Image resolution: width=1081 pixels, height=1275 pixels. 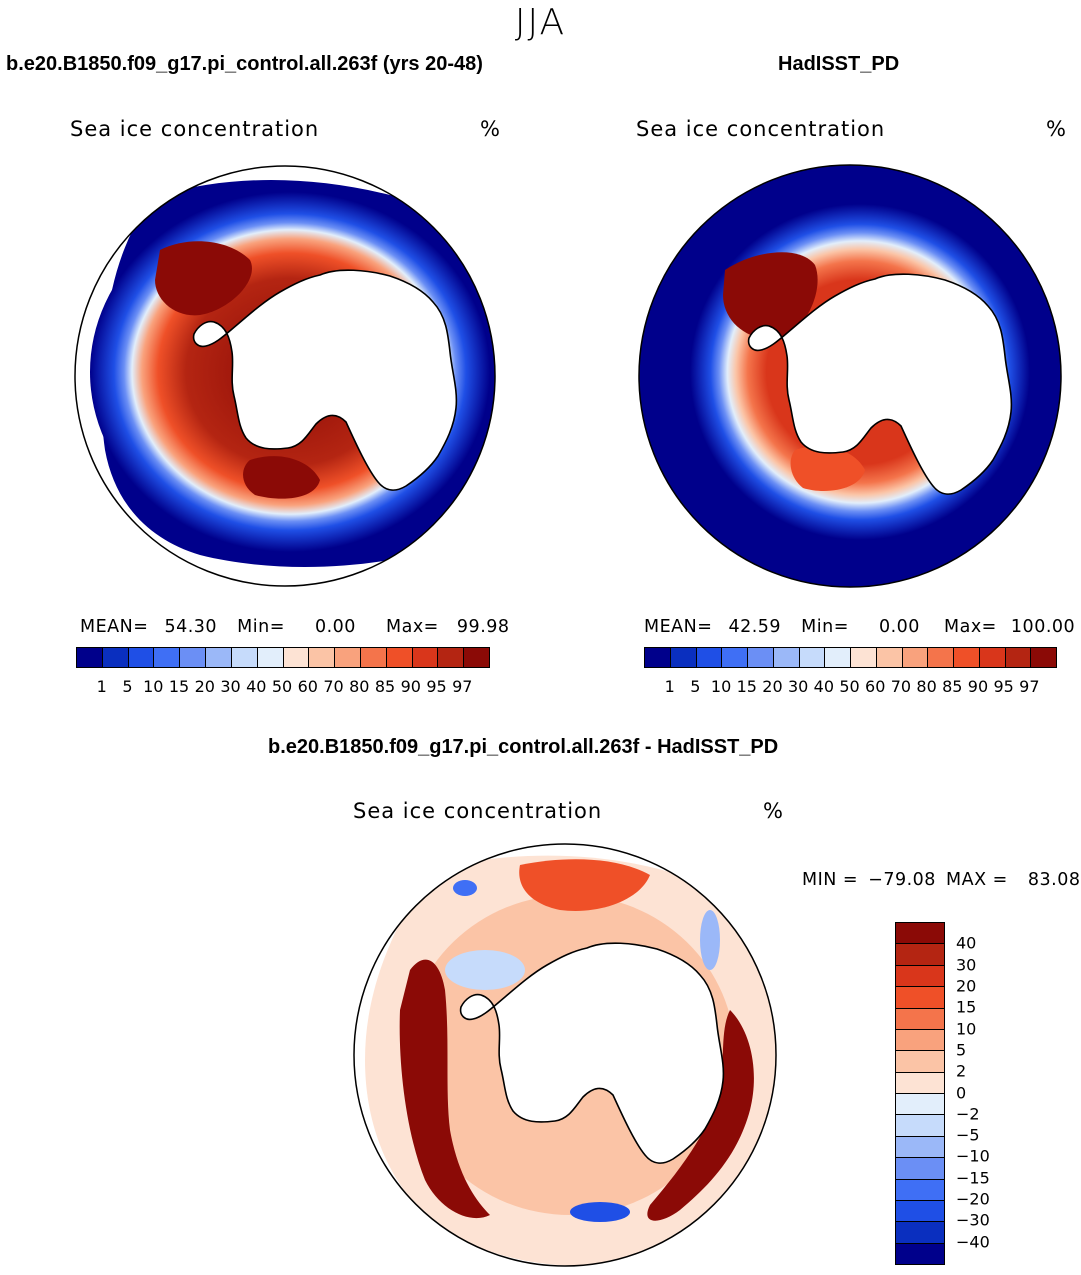 What do you see at coordinates (600, 1212) in the screenshot?
I see `diff-south-negative` at bounding box center [600, 1212].